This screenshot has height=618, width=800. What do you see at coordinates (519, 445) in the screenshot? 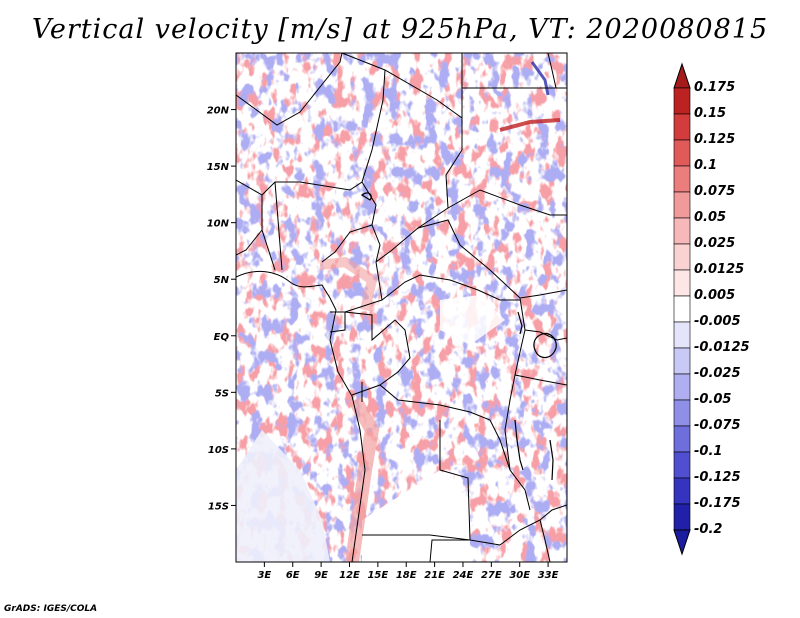
I see `lake-tanganyika` at bounding box center [519, 445].